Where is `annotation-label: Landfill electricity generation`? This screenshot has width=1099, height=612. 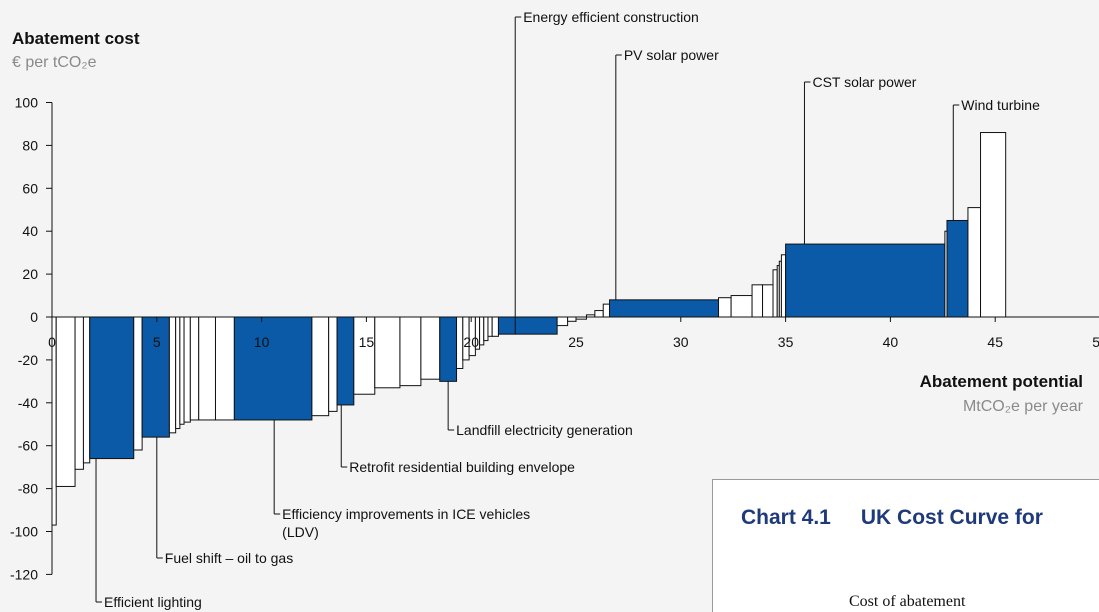
annotation-label: Landfill electricity generation is located at coordinates (544, 430).